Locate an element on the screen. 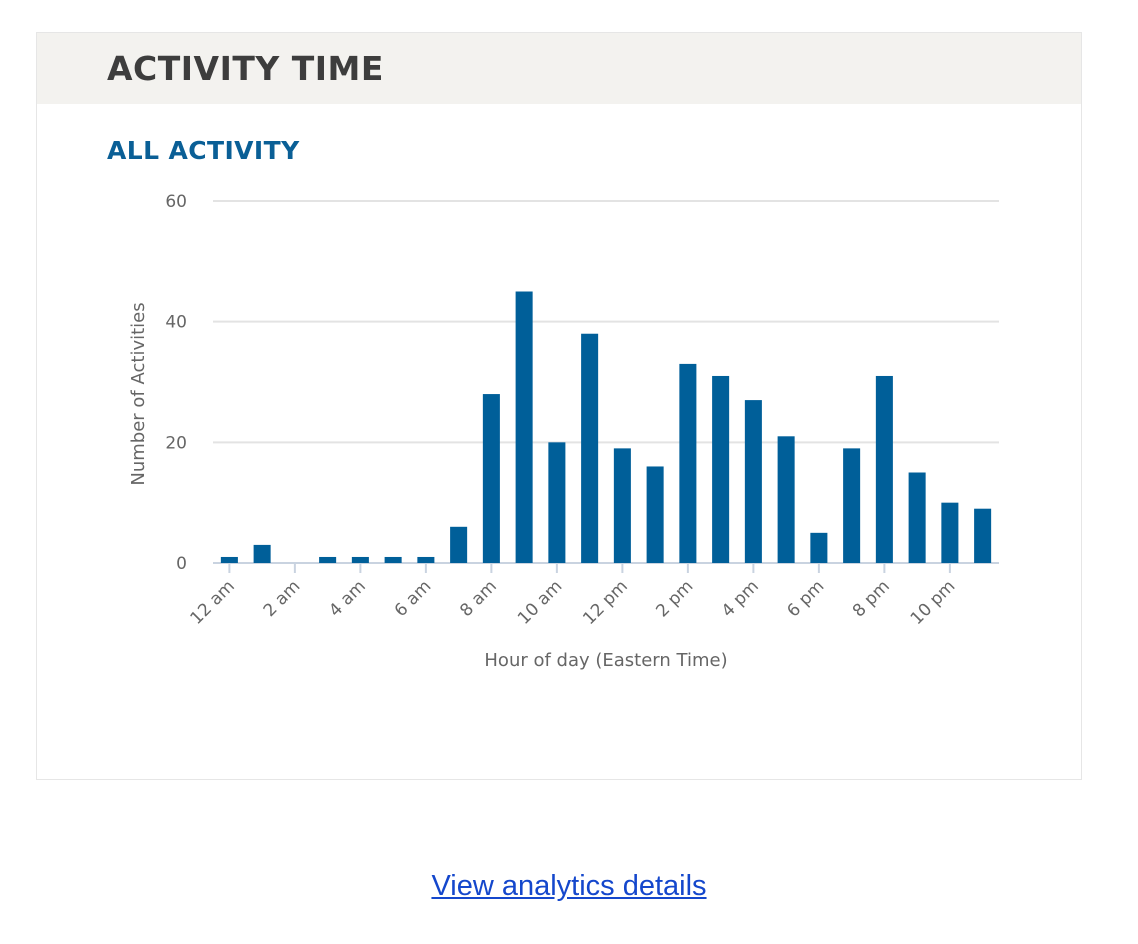 This screenshot has height=944, width=1138. bar-11-am is located at coordinates (590, 448).